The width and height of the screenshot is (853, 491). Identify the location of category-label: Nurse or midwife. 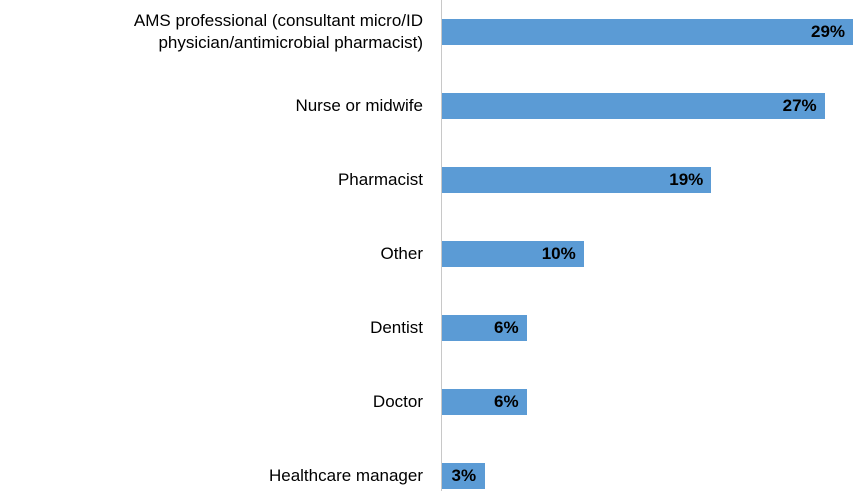
(359, 105).